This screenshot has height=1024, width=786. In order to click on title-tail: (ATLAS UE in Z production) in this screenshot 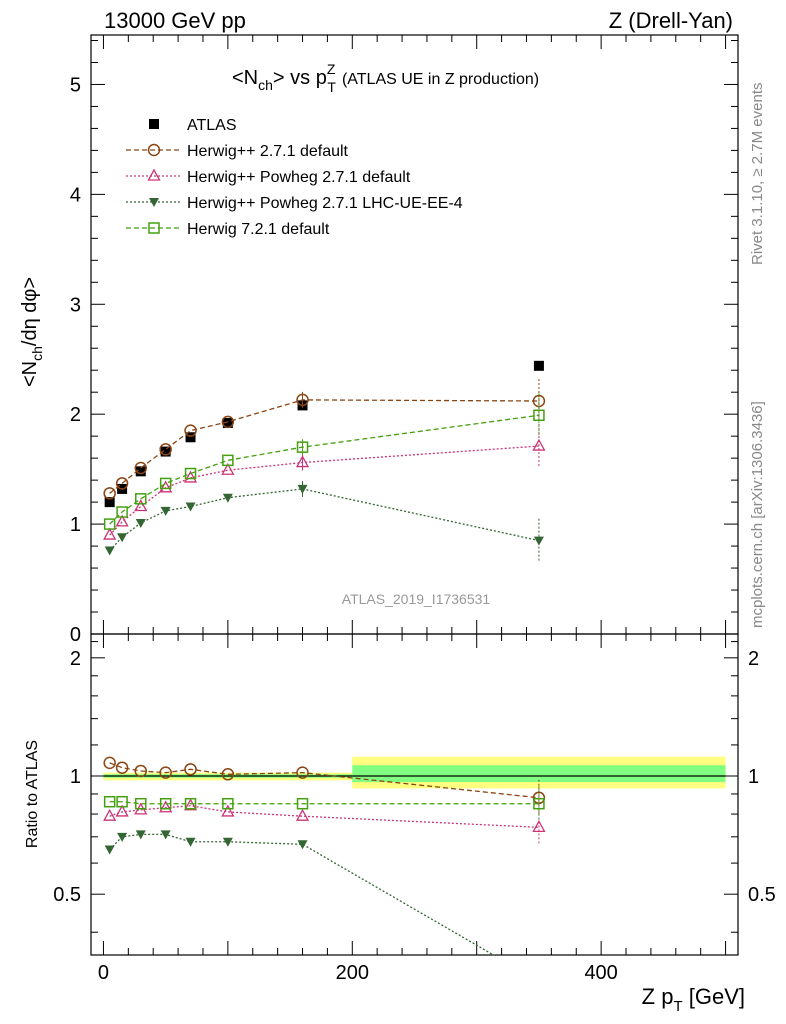, I will do `click(440, 79)`.